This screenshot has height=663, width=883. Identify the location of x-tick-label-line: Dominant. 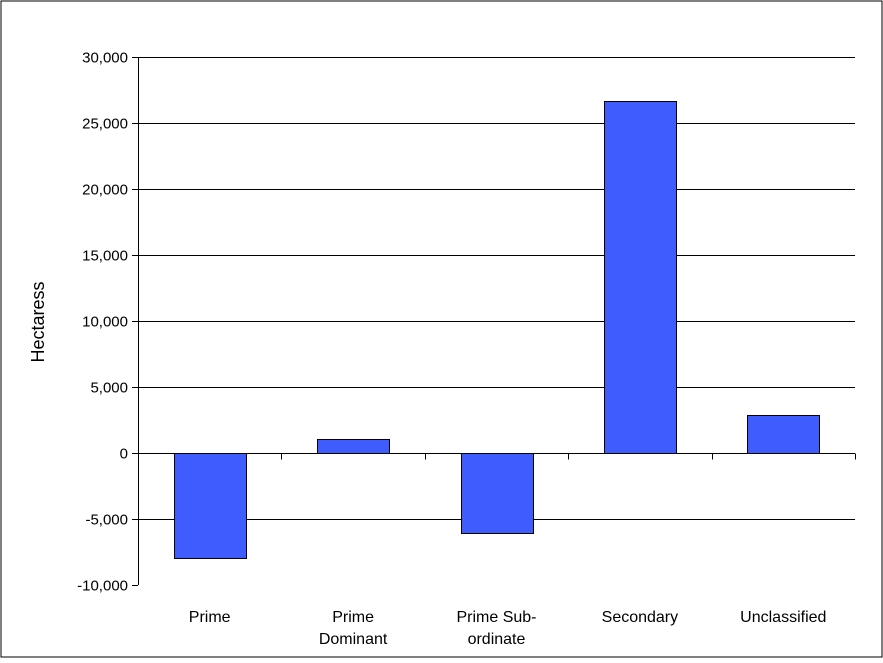
(353, 639).